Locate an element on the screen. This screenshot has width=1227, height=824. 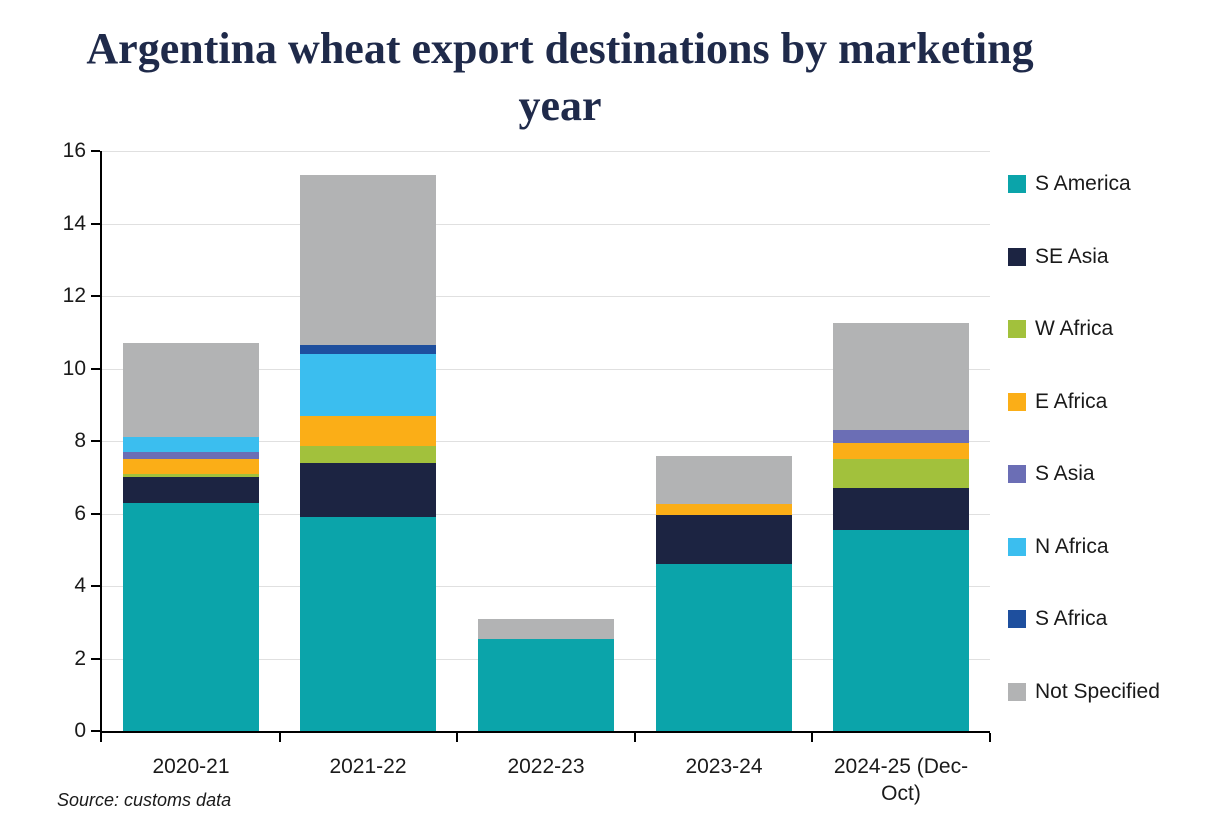
y-tick-label-10: 10 is located at coordinates (74, 368).